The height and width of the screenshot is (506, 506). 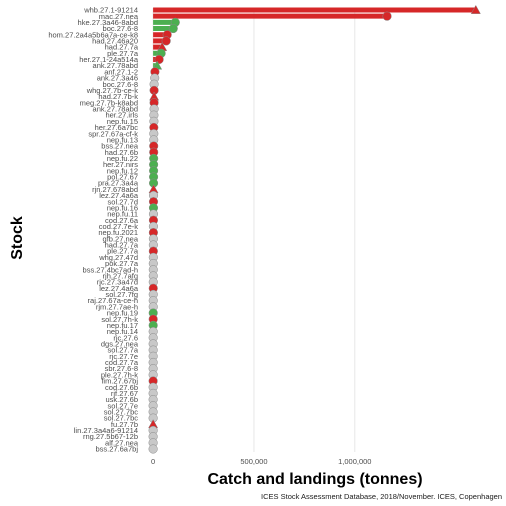 I want to click on y-tick-label: nep.fu.14, so click(x=122, y=331).